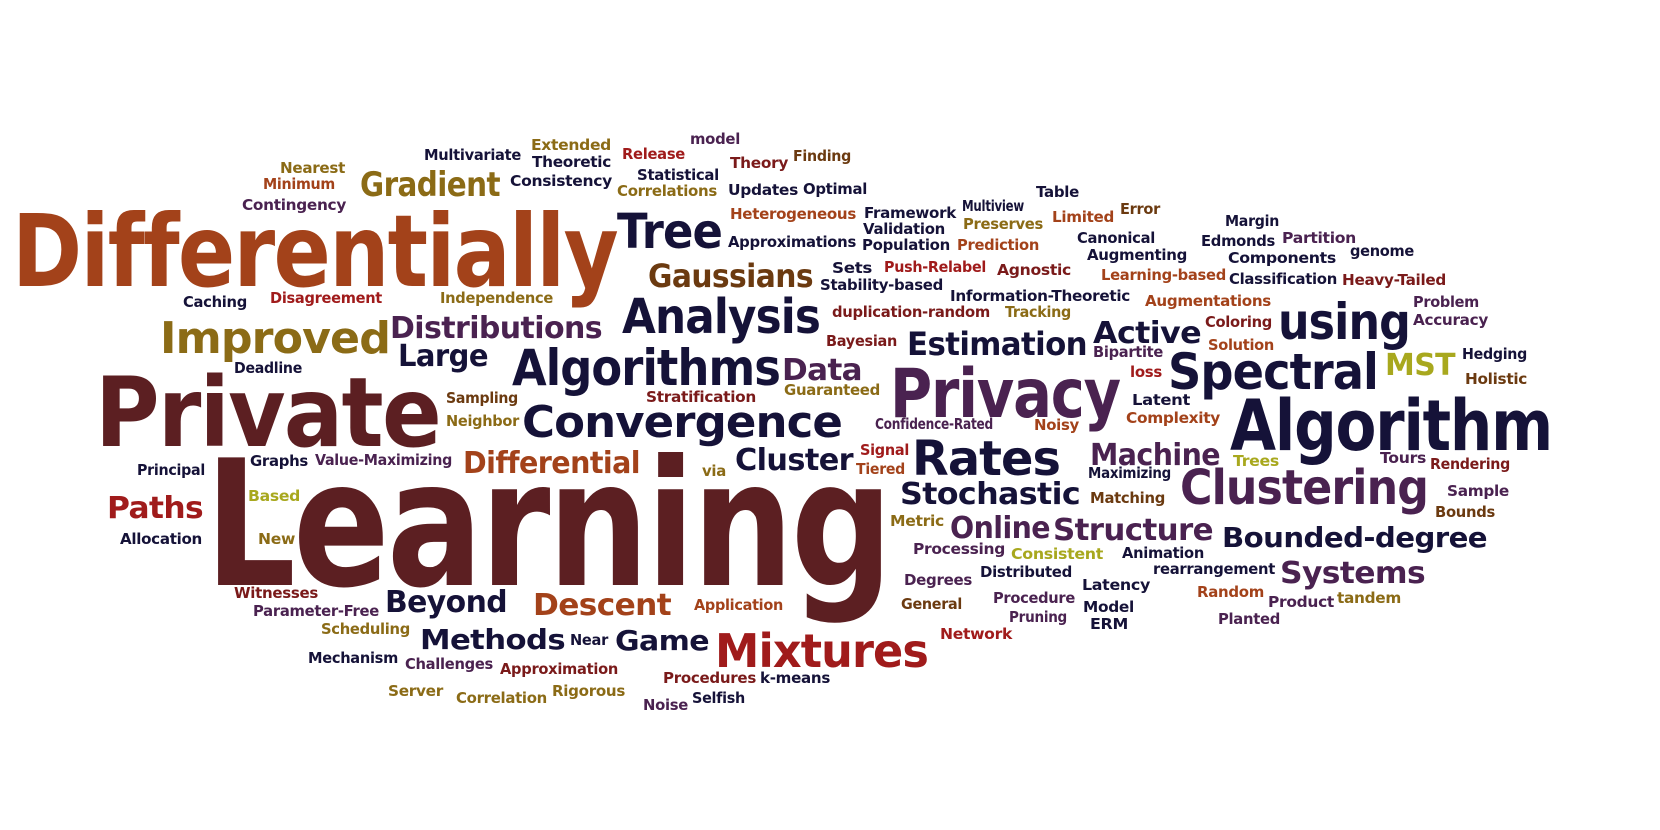 This screenshot has width=1660, height=830. Describe the element at coordinates (482, 398) in the screenshot. I see `word-sampling: Sampling` at that location.